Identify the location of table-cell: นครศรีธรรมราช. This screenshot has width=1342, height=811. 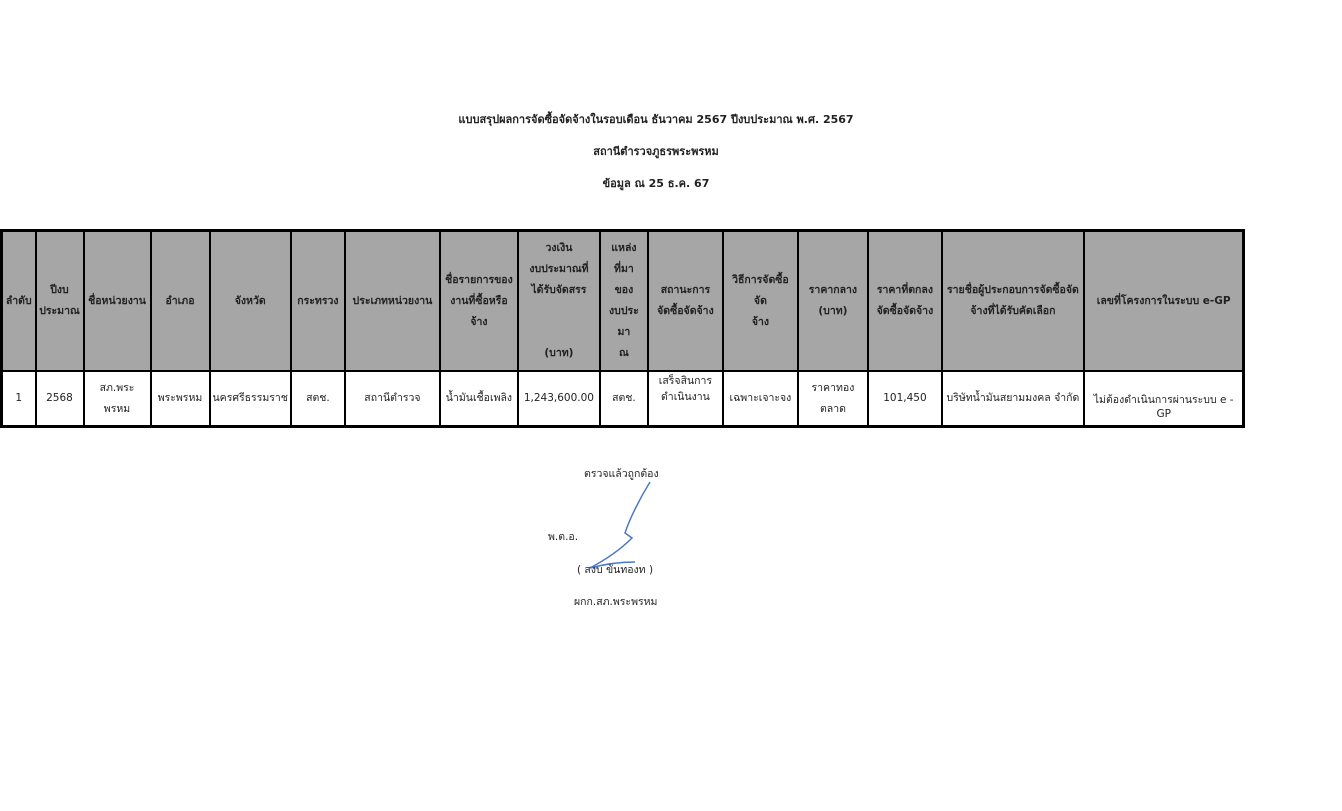
(250, 399).